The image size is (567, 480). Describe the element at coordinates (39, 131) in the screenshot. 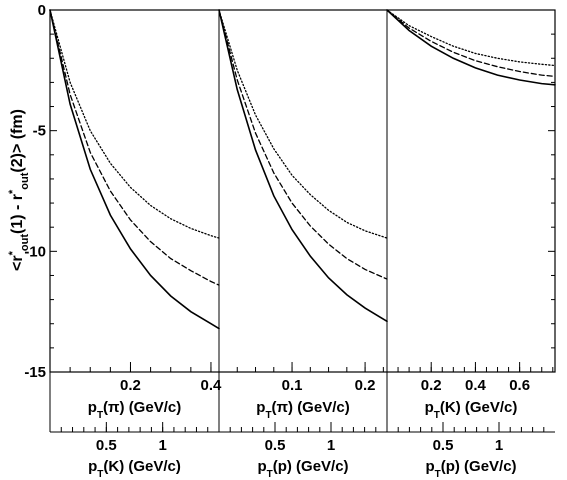

I see `y-tick-label: -5` at that location.